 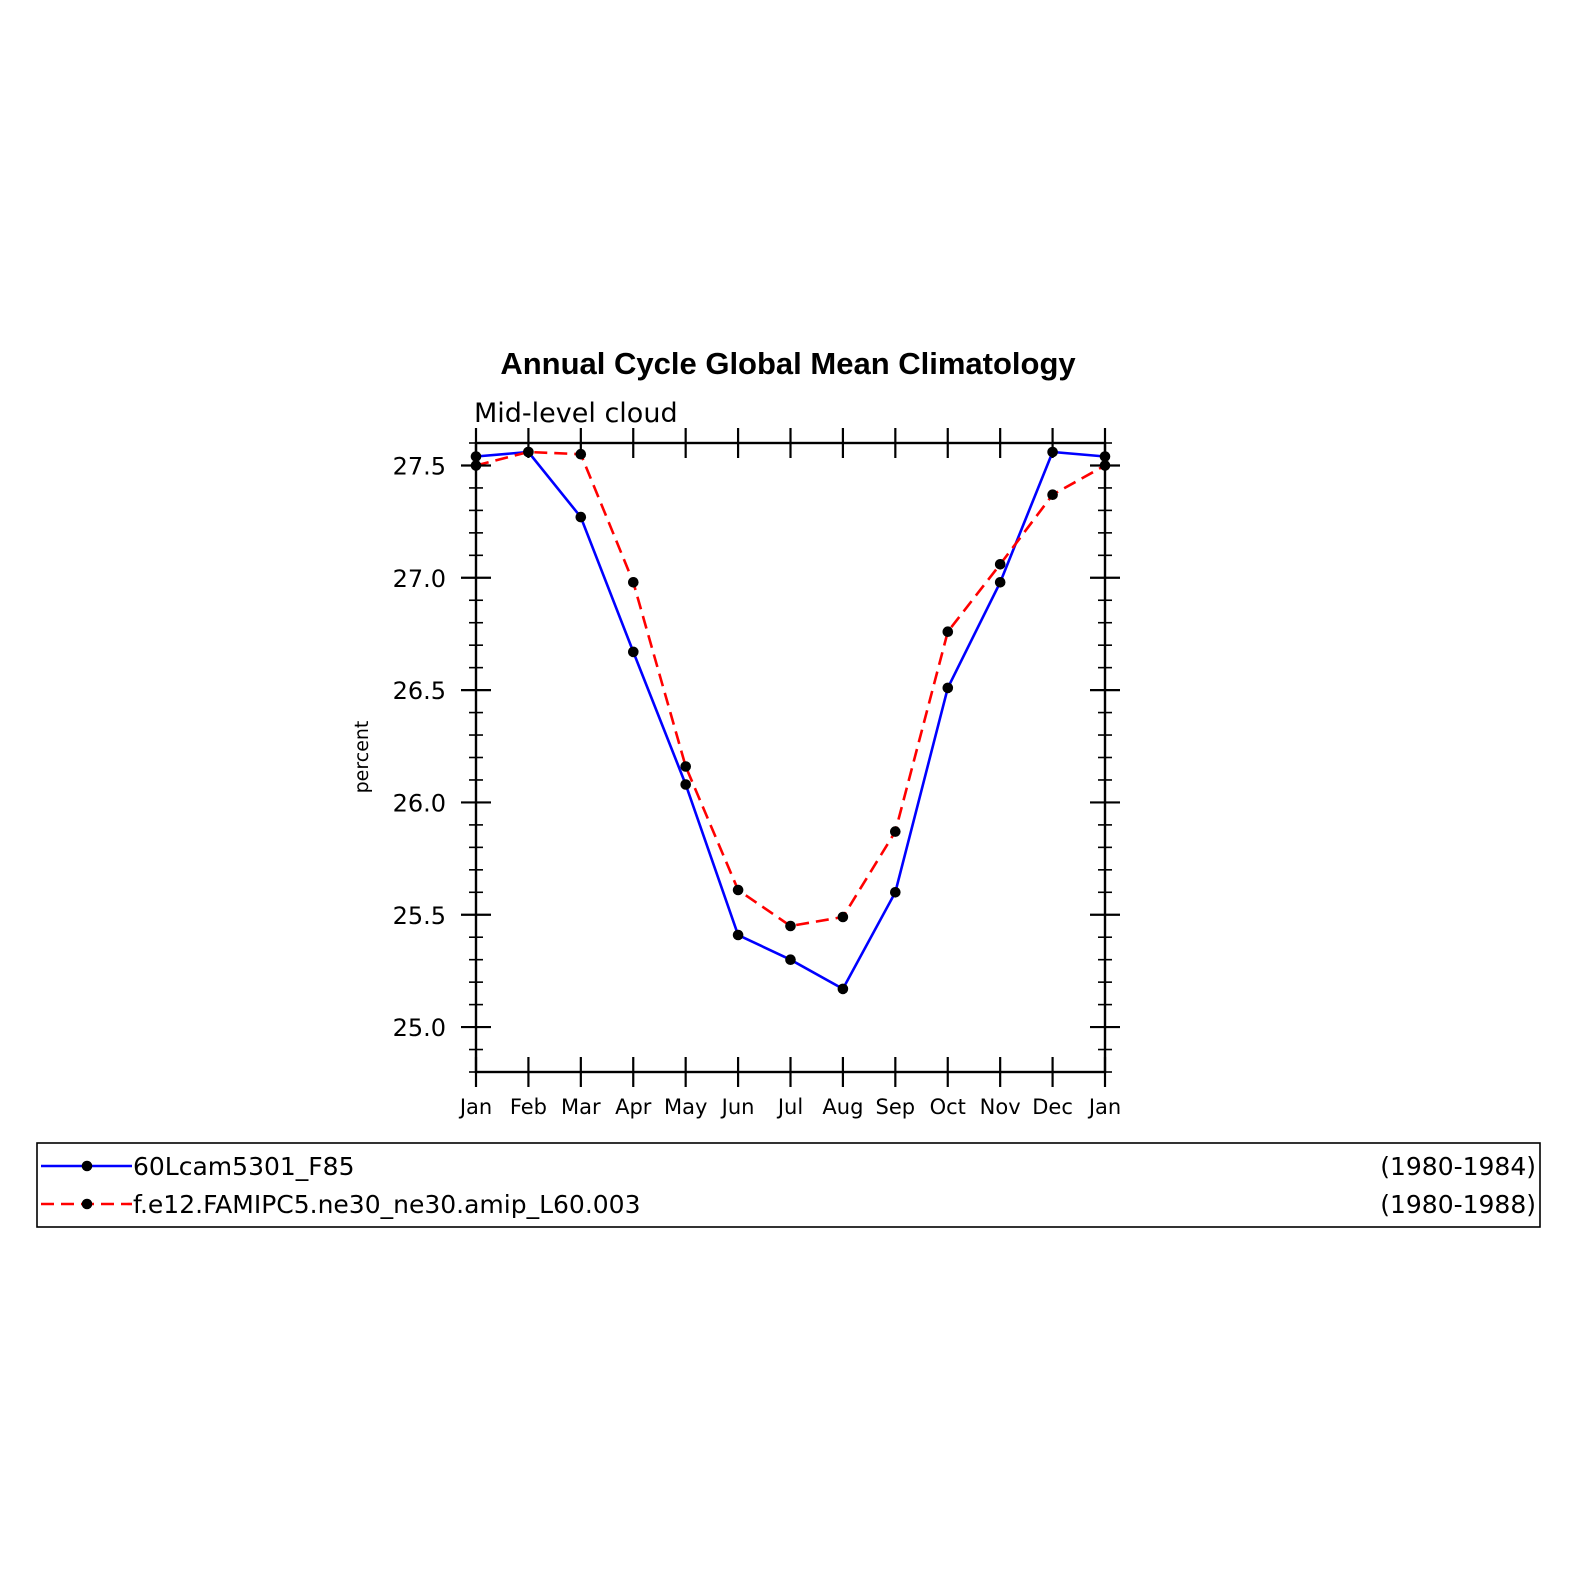 What do you see at coordinates (419, 691) in the screenshot?
I see `y-tick-label: 26.5` at bounding box center [419, 691].